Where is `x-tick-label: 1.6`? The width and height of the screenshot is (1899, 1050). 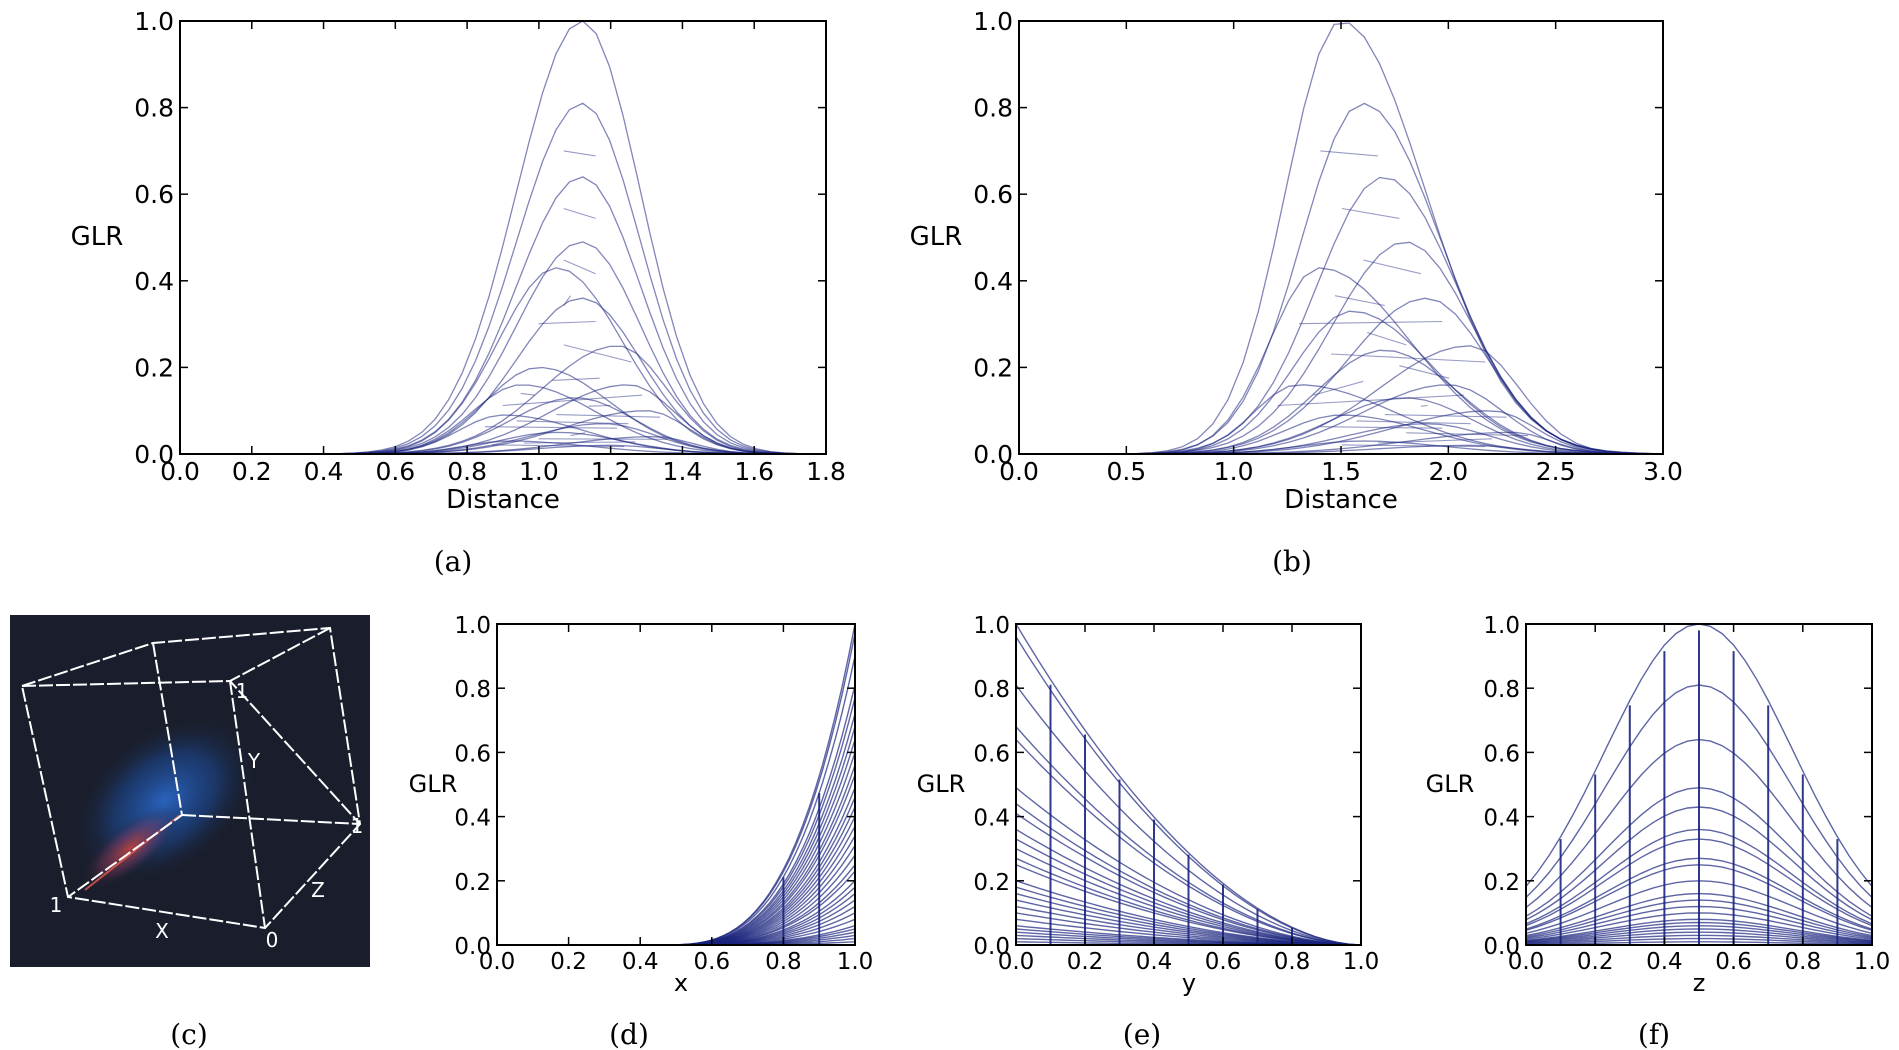 x-tick-label: 1.6 is located at coordinates (754, 471).